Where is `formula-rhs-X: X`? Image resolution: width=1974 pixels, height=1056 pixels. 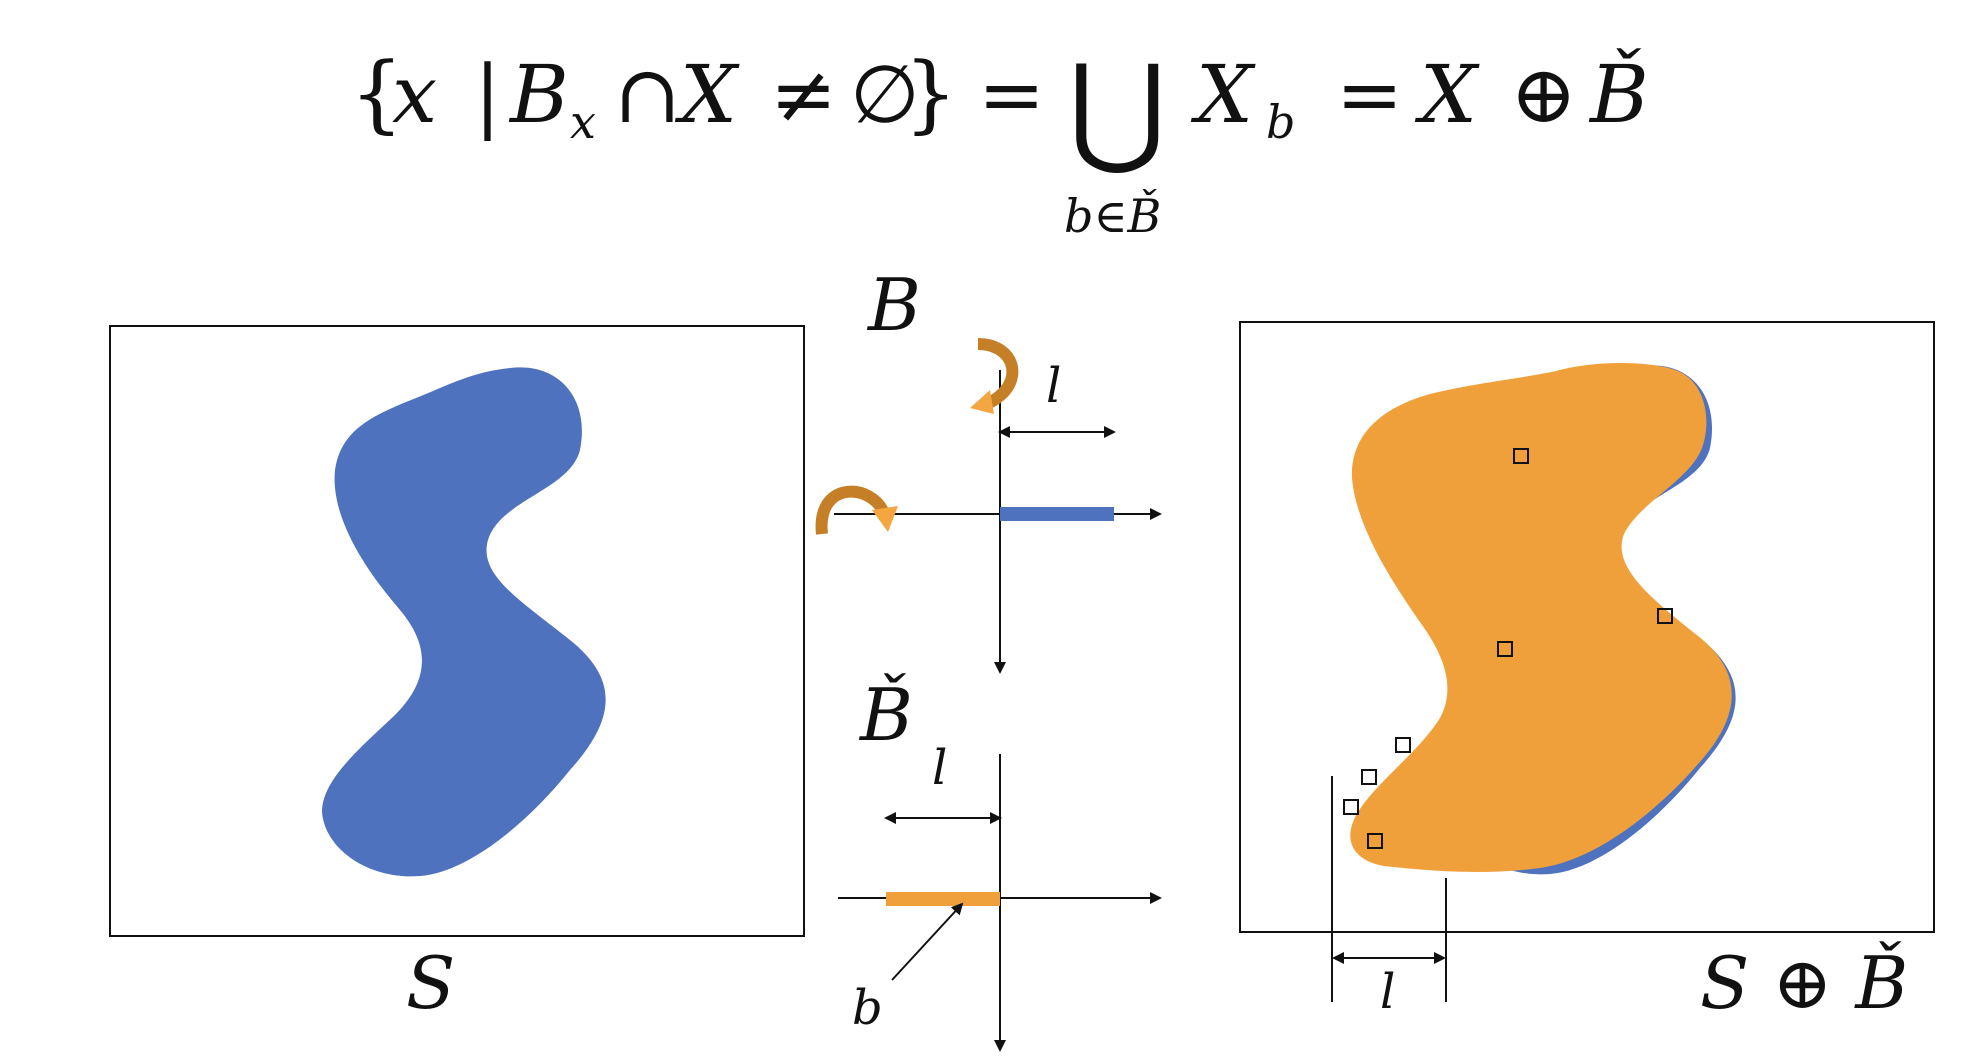 formula-rhs-X: X is located at coordinates (1447, 94).